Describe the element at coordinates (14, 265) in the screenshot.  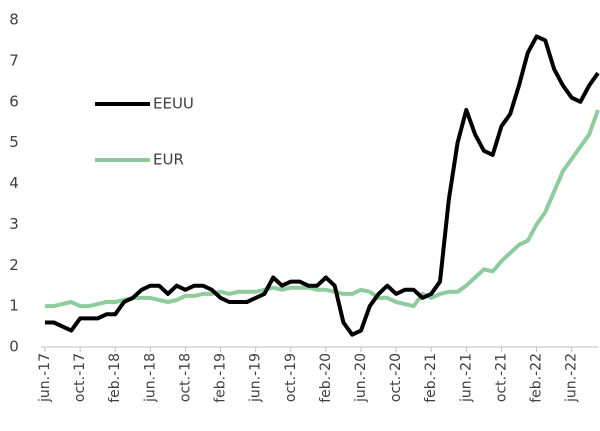
I see `y-tick-label: 2` at that location.